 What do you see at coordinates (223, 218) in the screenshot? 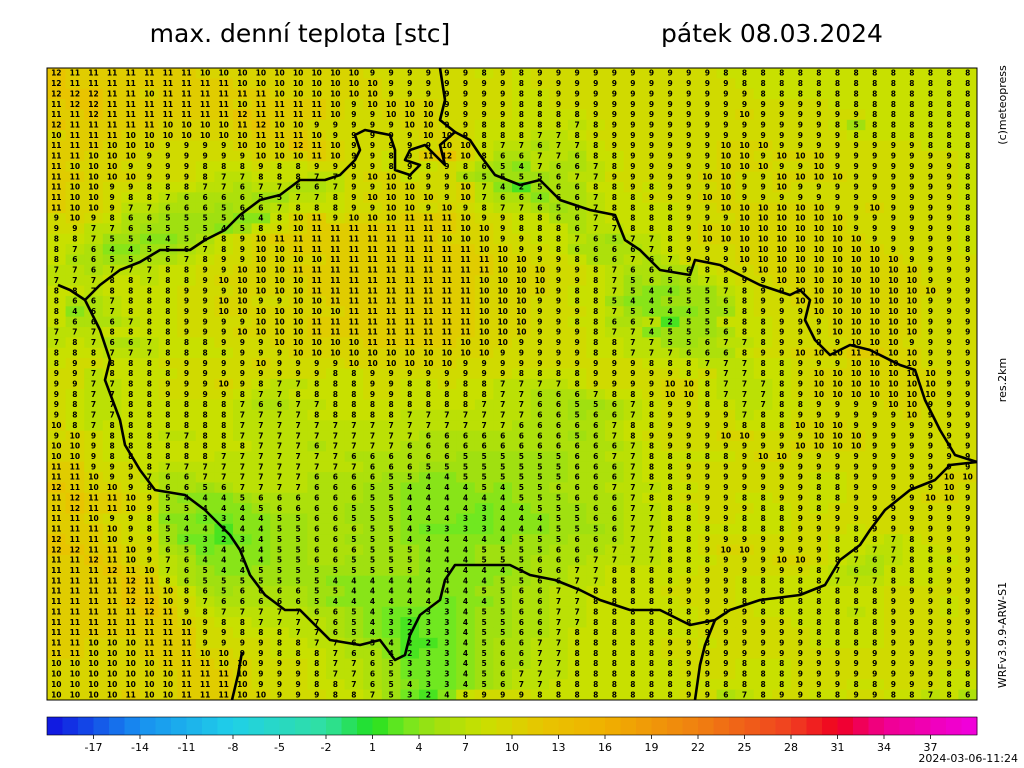
I see `temperature-value: 5` at bounding box center [223, 218].